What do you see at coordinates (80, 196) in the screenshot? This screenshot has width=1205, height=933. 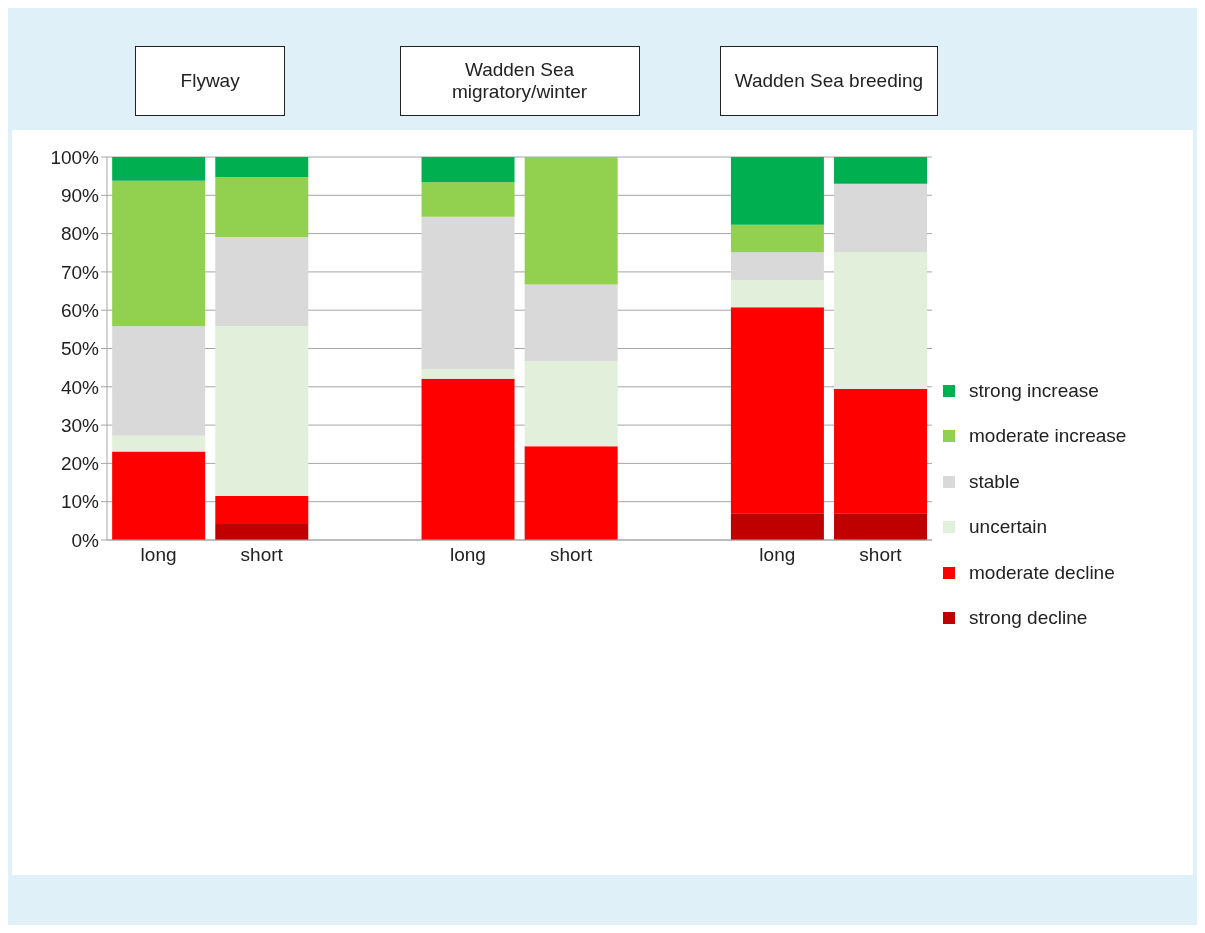 I see `y-tick-label: 90%` at bounding box center [80, 196].